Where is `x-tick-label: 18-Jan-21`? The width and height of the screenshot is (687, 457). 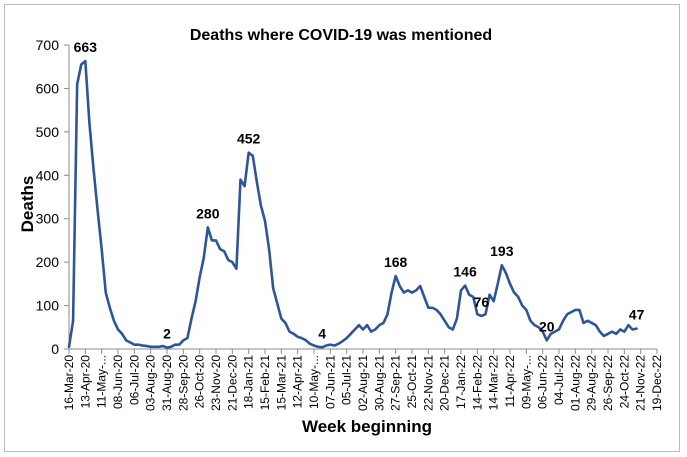
x-tick-label: 18-Jan-21 is located at coordinates (249, 382).